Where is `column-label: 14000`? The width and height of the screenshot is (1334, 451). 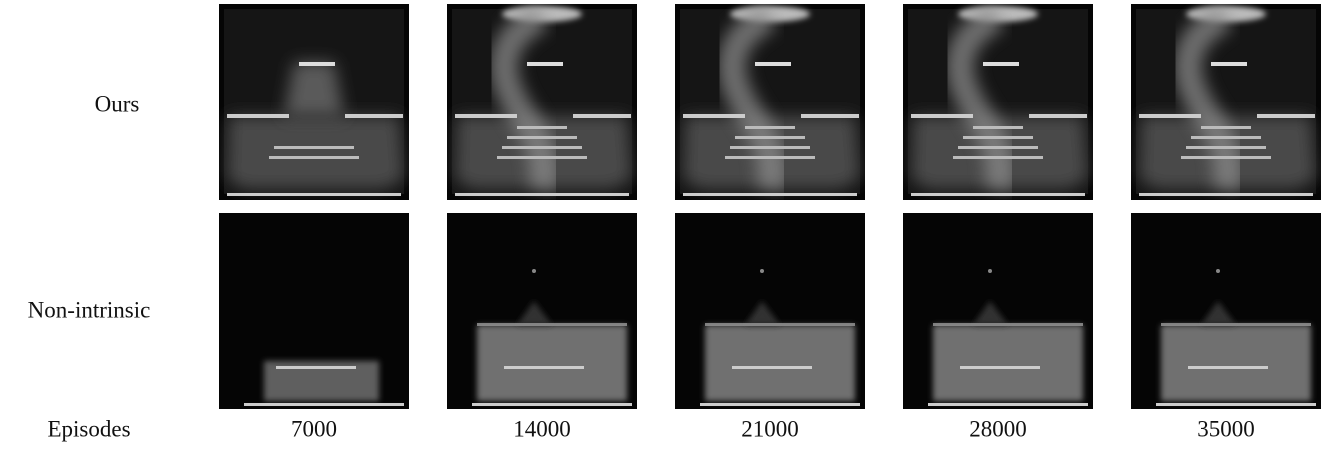
column-label: 14000 is located at coordinates (542, 428).